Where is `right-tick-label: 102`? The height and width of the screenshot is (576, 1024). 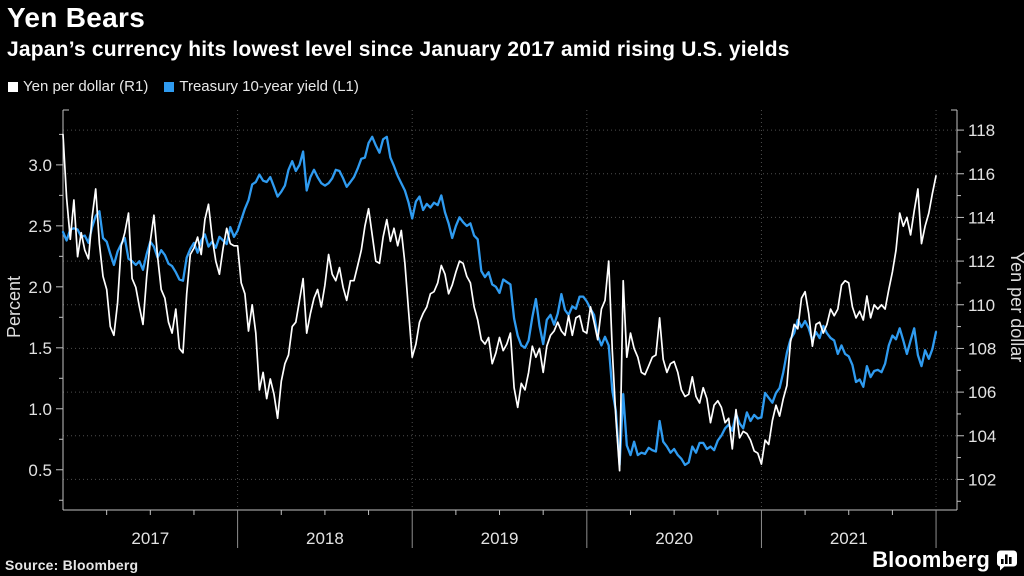
right-tick-label: 102 is located at coordinates (982, 479).